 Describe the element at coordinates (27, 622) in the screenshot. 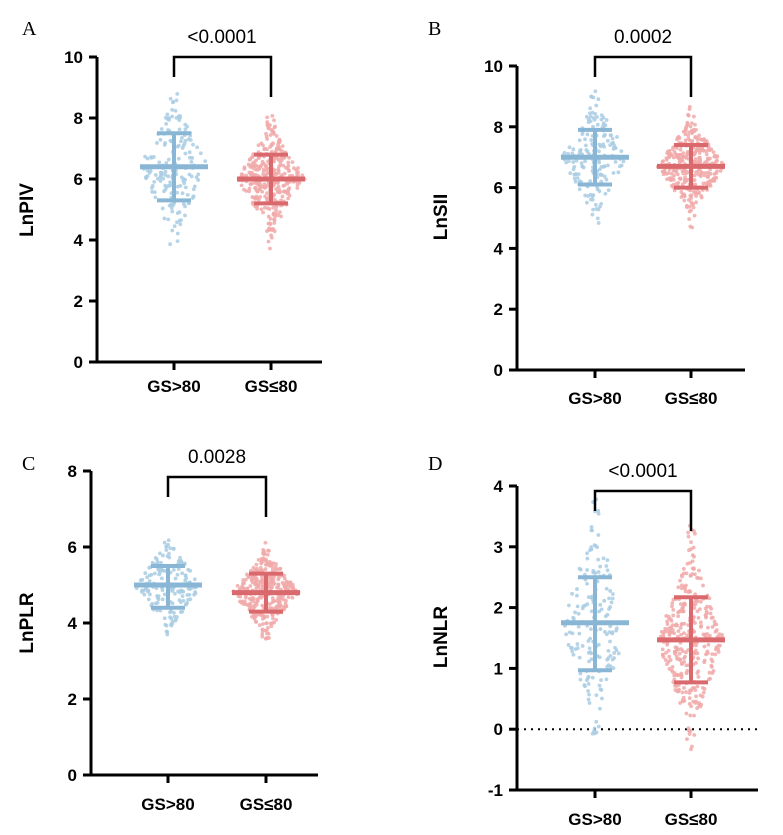

I see `y-axis-title-c: LnPLR` at that location.